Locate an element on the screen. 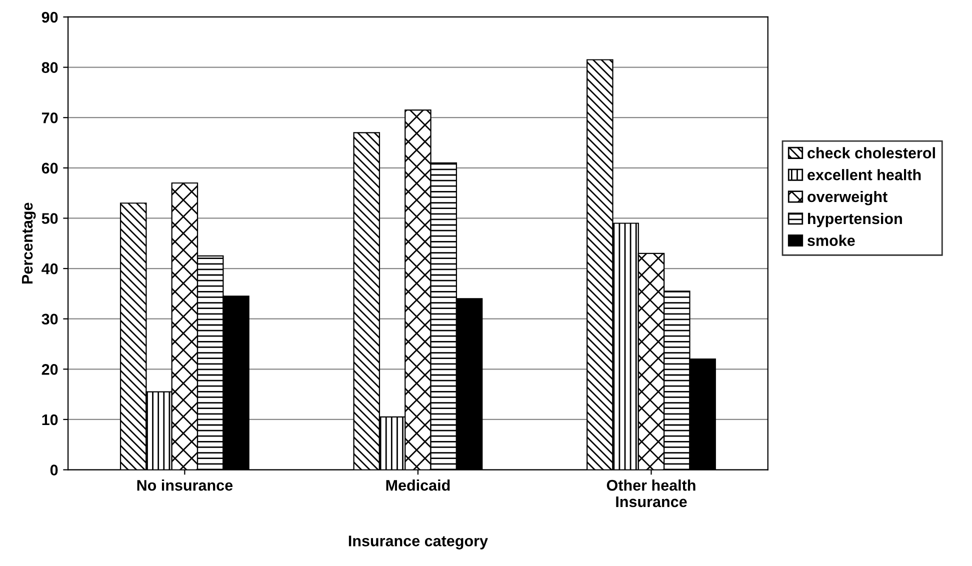  legend-label: overweight is located at coordinates (848, 198).